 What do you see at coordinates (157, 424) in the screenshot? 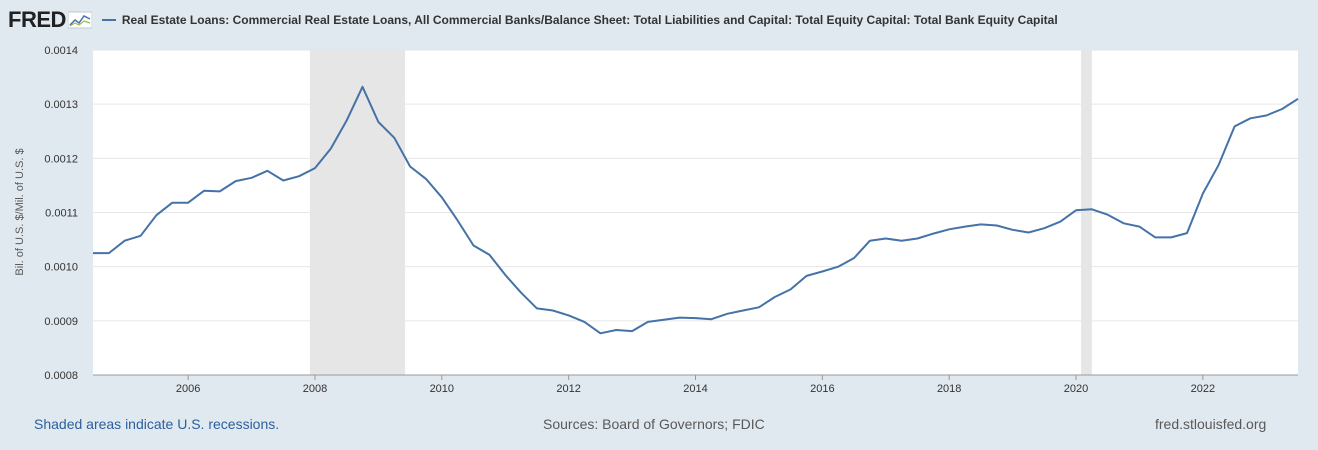
I see `recession-note: Shaded areas indicate U.S. recessions.` at bounding box center [157, 424].